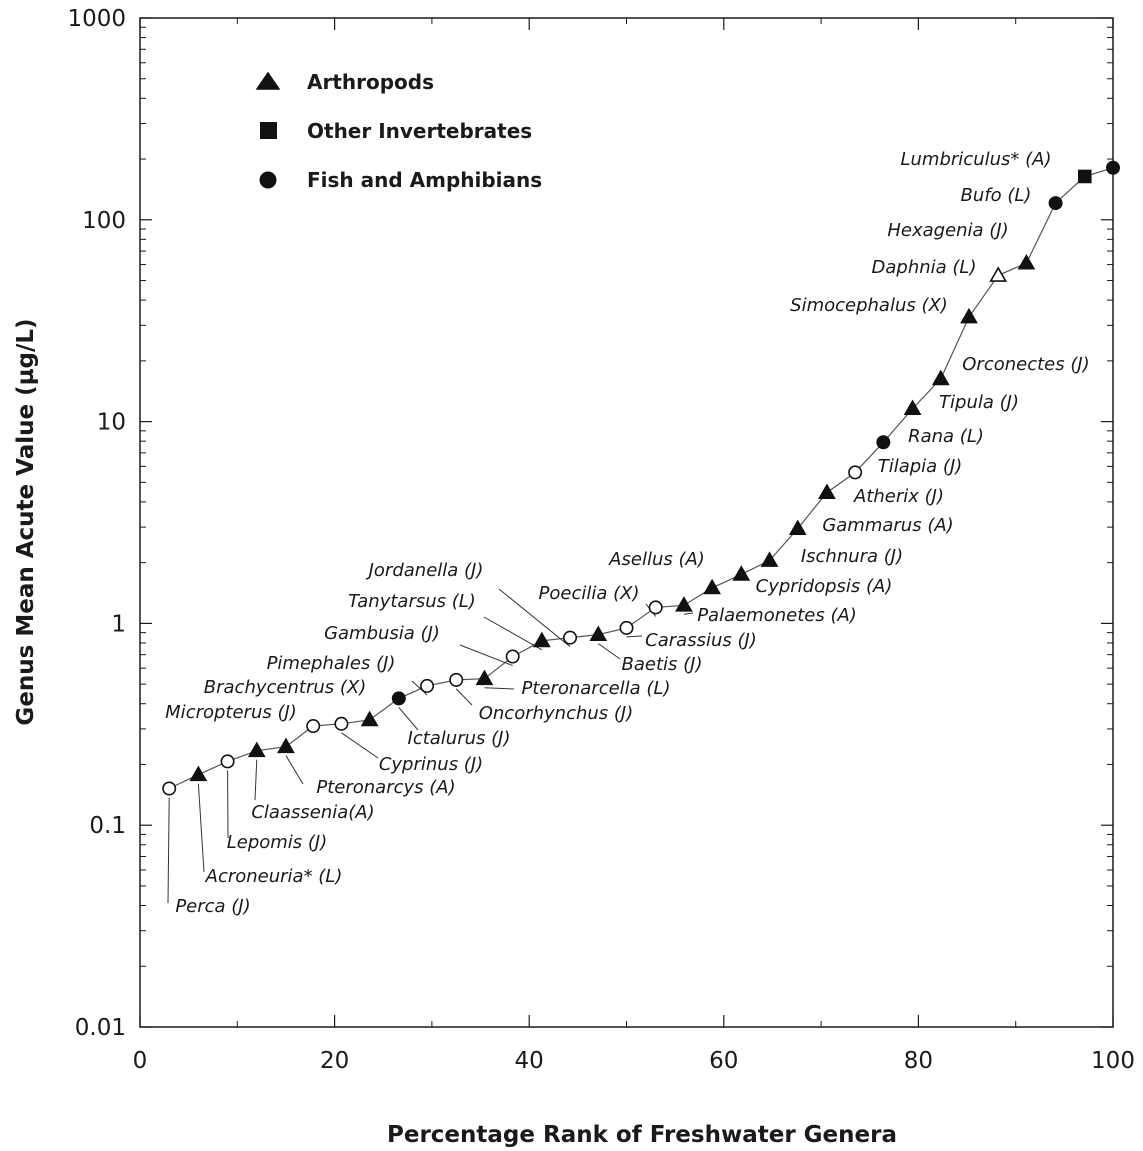 The height and width of the screenshot is (1151, 1143). I want to click on genus-label: Baetis (J), so click(662, 664).